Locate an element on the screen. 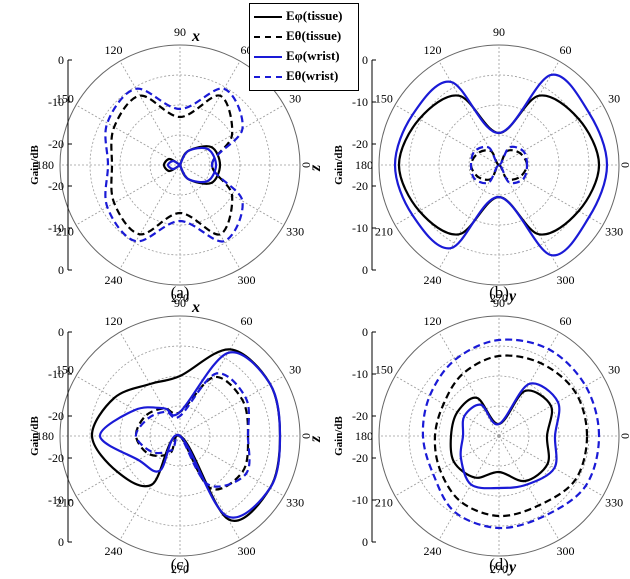 This screenshot has height=579, width=630. axis-direction-x: x is located at coordinates (195, 307).